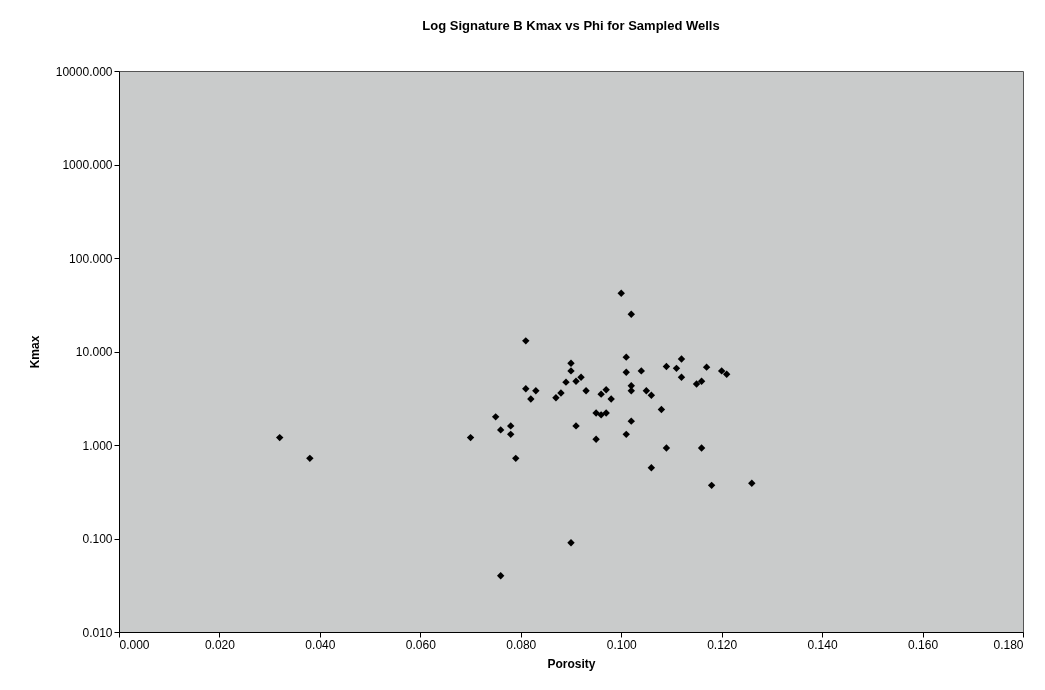 The height and width of the screenshot is (690, 1045). I want to click on x-tick-label: 0.020, so click(220, 644).